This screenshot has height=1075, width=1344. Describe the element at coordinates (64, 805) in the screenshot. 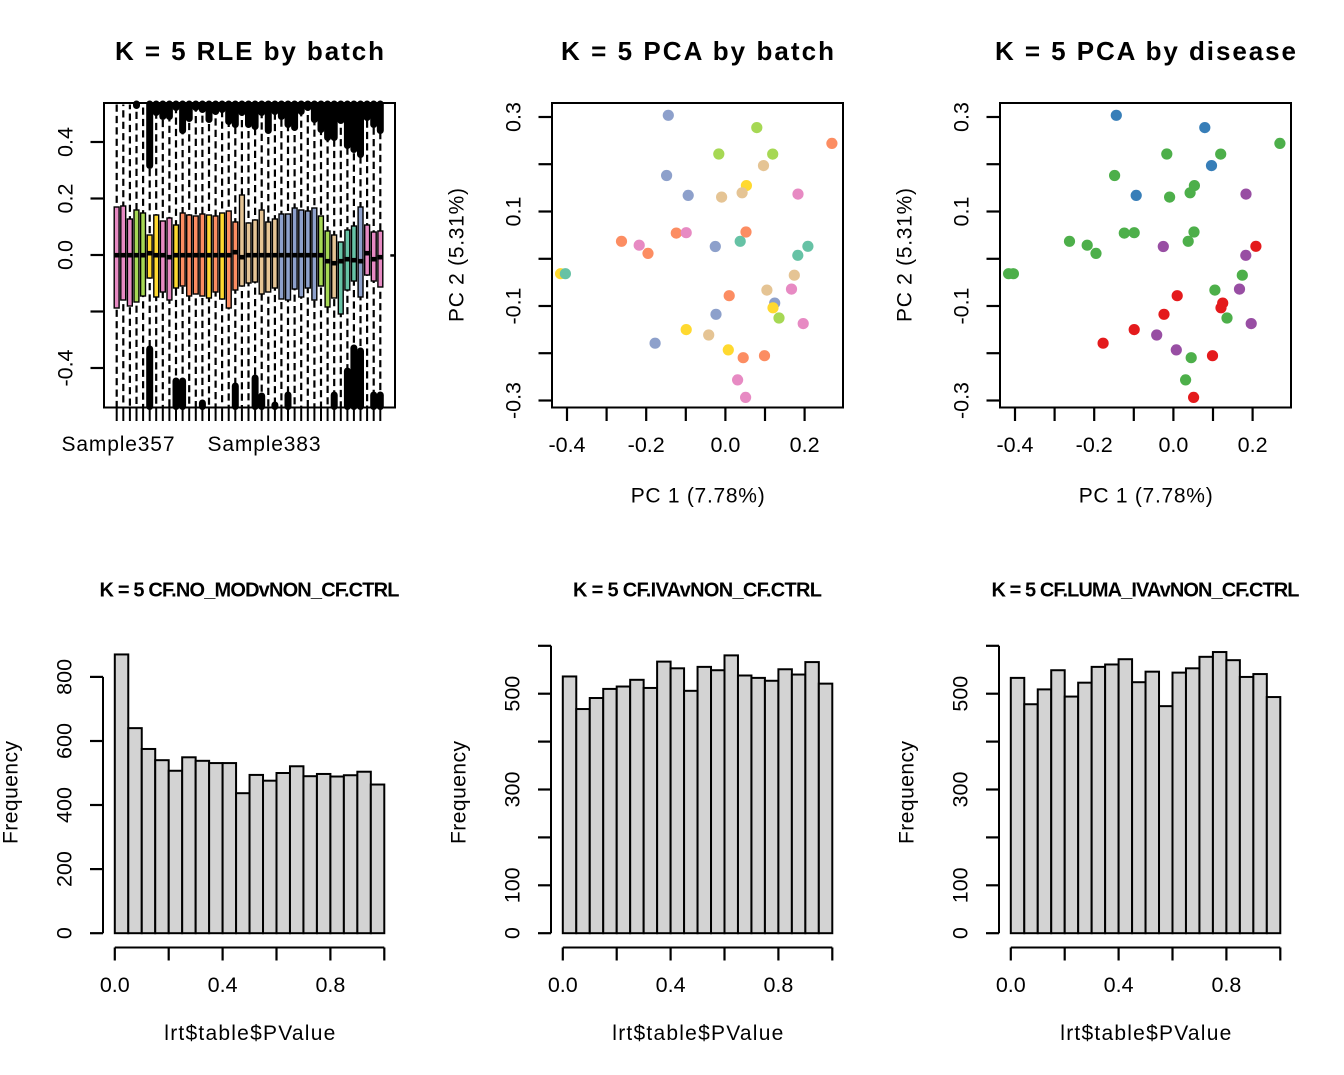

I see `svg-text: 400` at that location.